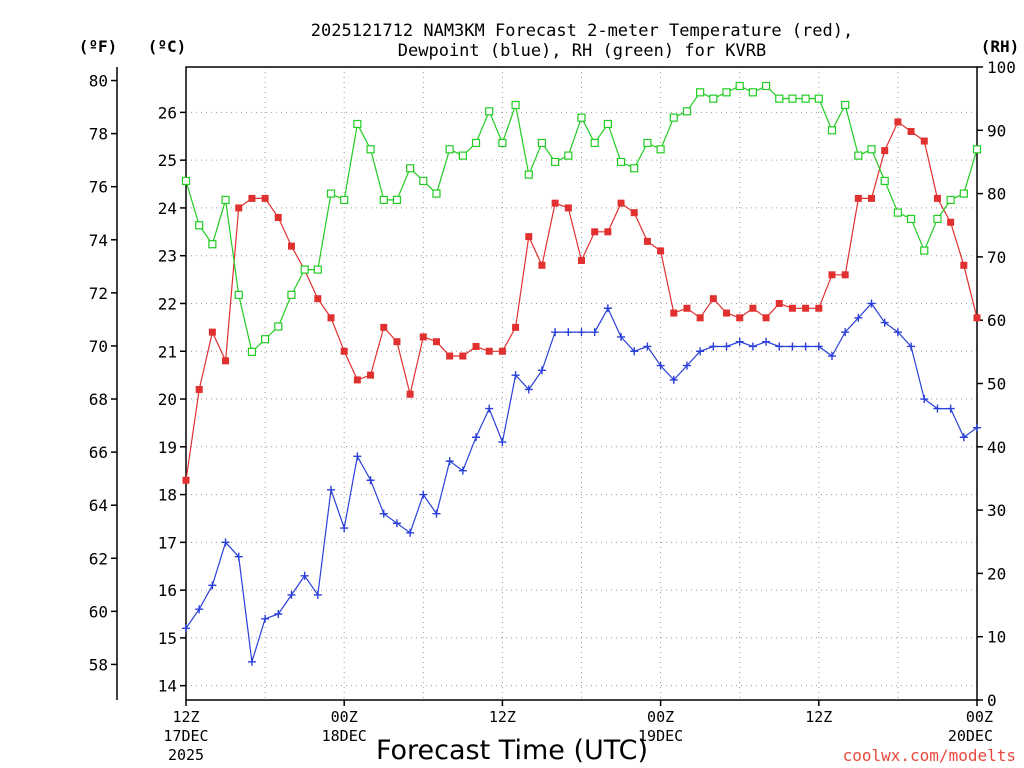 The width and height of the screenshot is (1024, 768). Describe the element at coordinates (98, 187) in the screenshot. I see `fahrenheit-tick-label: 76` at that location.